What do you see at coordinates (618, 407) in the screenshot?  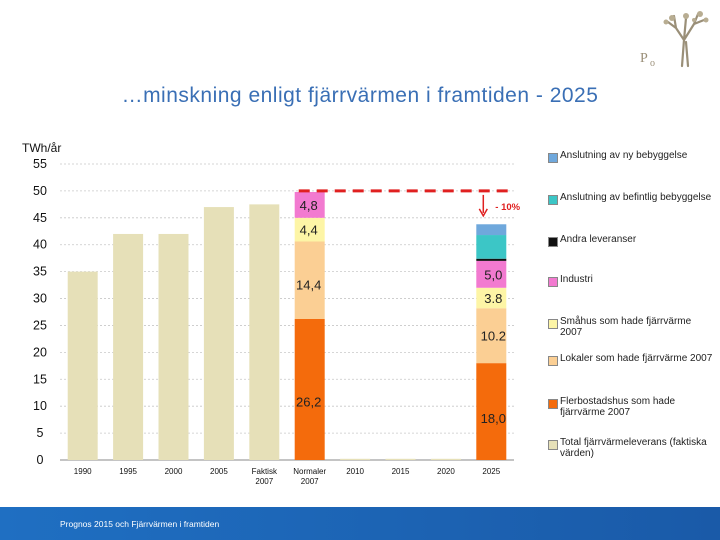 I see `legend-label: Flerbostadshus som hade fjärrvärme 2007` at bounding box center [618, 407].